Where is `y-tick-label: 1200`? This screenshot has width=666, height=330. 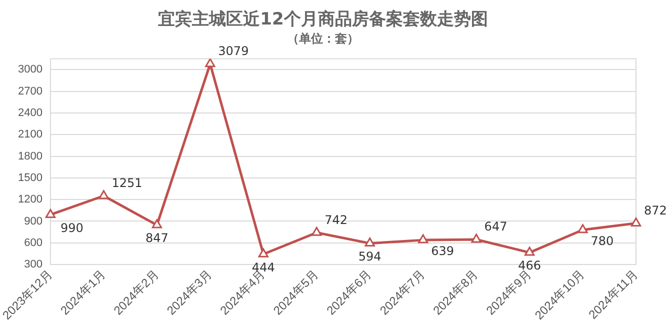 y-tick-label: 1200 is located at coordinates (30, 200).